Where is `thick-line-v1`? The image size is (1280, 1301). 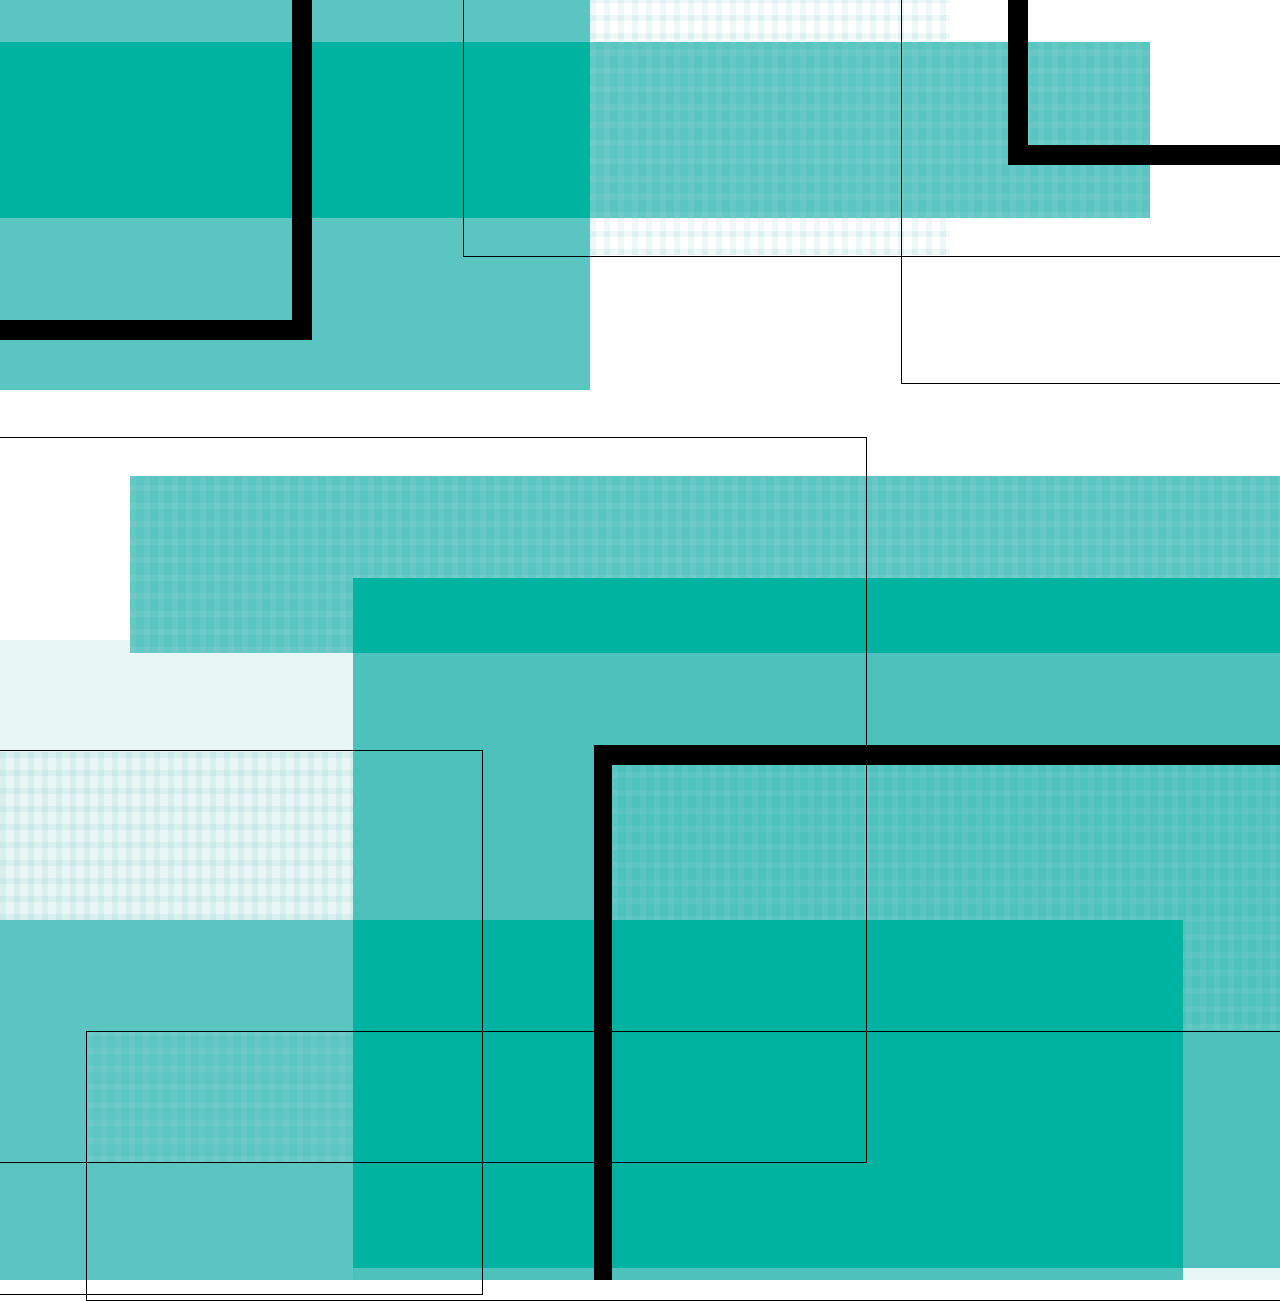
thick-line-v1 is located at coordinates (302, 170).